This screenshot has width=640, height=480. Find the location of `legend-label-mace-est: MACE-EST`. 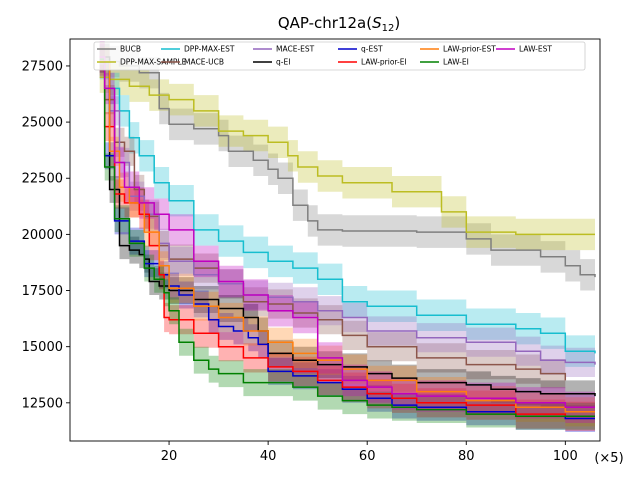

legend-label-mace-est: MACE-EST is located at coordinates (295, 49).